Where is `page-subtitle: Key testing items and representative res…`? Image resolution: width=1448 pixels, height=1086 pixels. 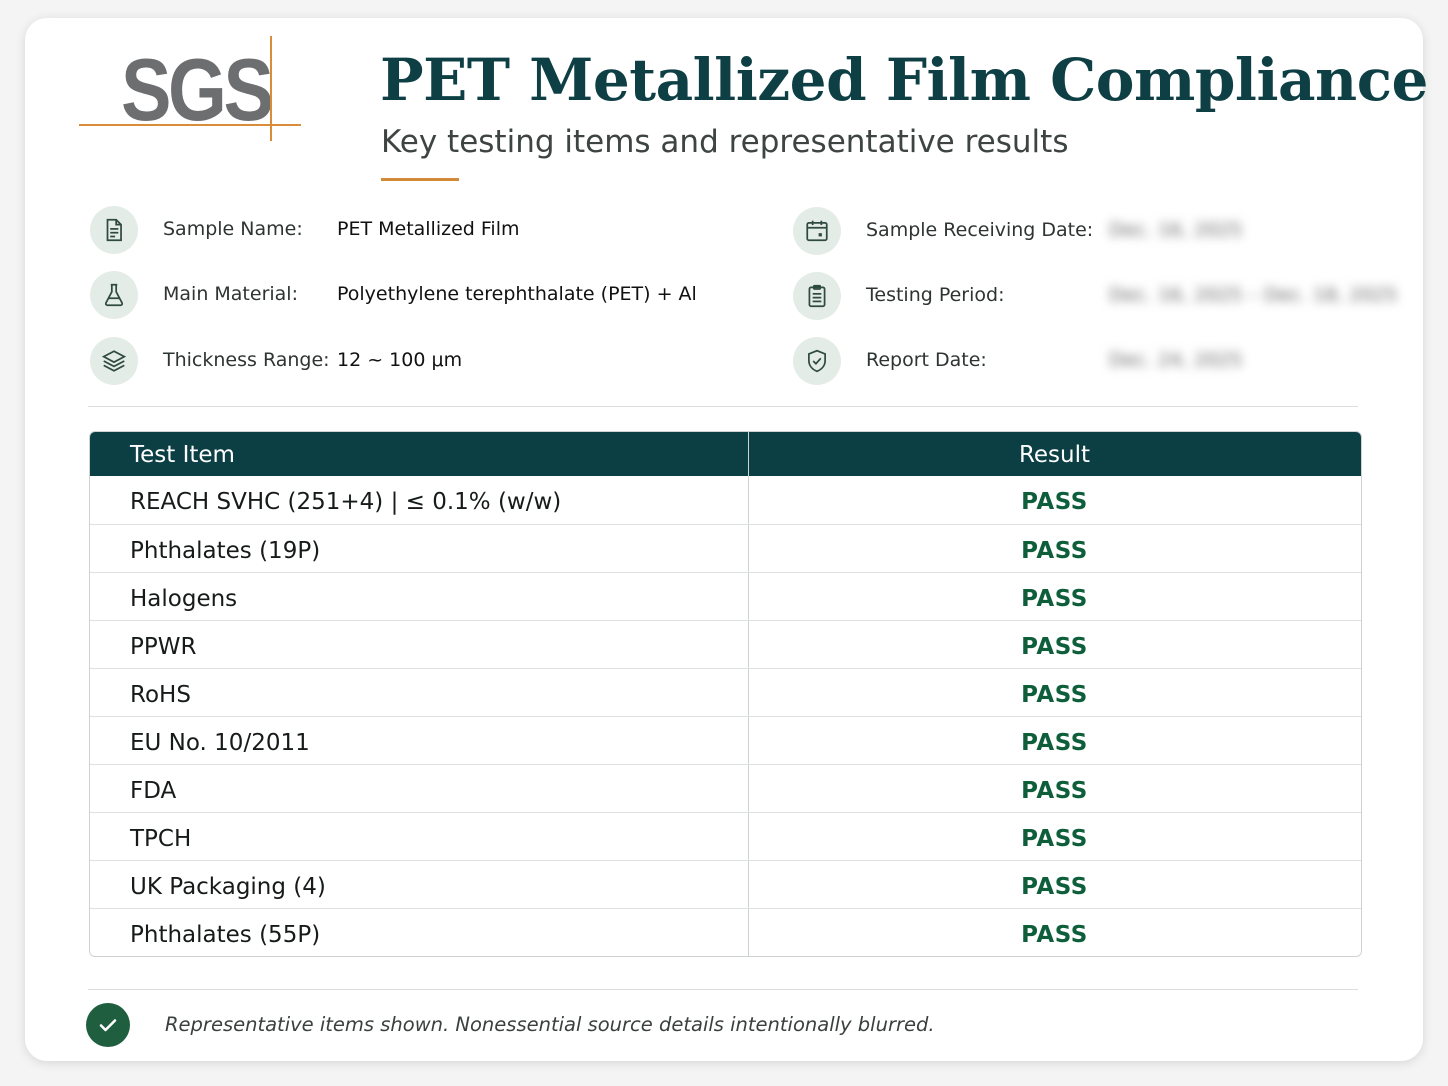
page-subtitle: Key testing items and representative res… is located at coordinates (725, 142).